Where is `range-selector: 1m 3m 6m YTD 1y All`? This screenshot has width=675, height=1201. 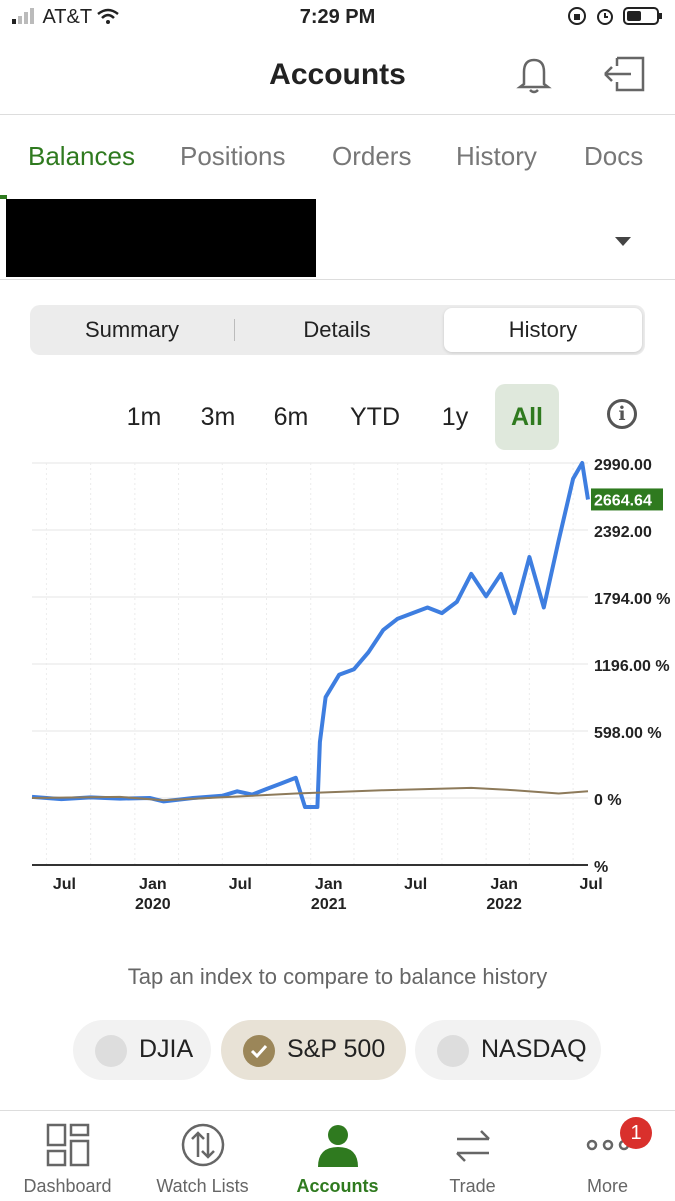
range-selector: 1m 3m 6m YTD 1y All is located at coordinates (337, 417).